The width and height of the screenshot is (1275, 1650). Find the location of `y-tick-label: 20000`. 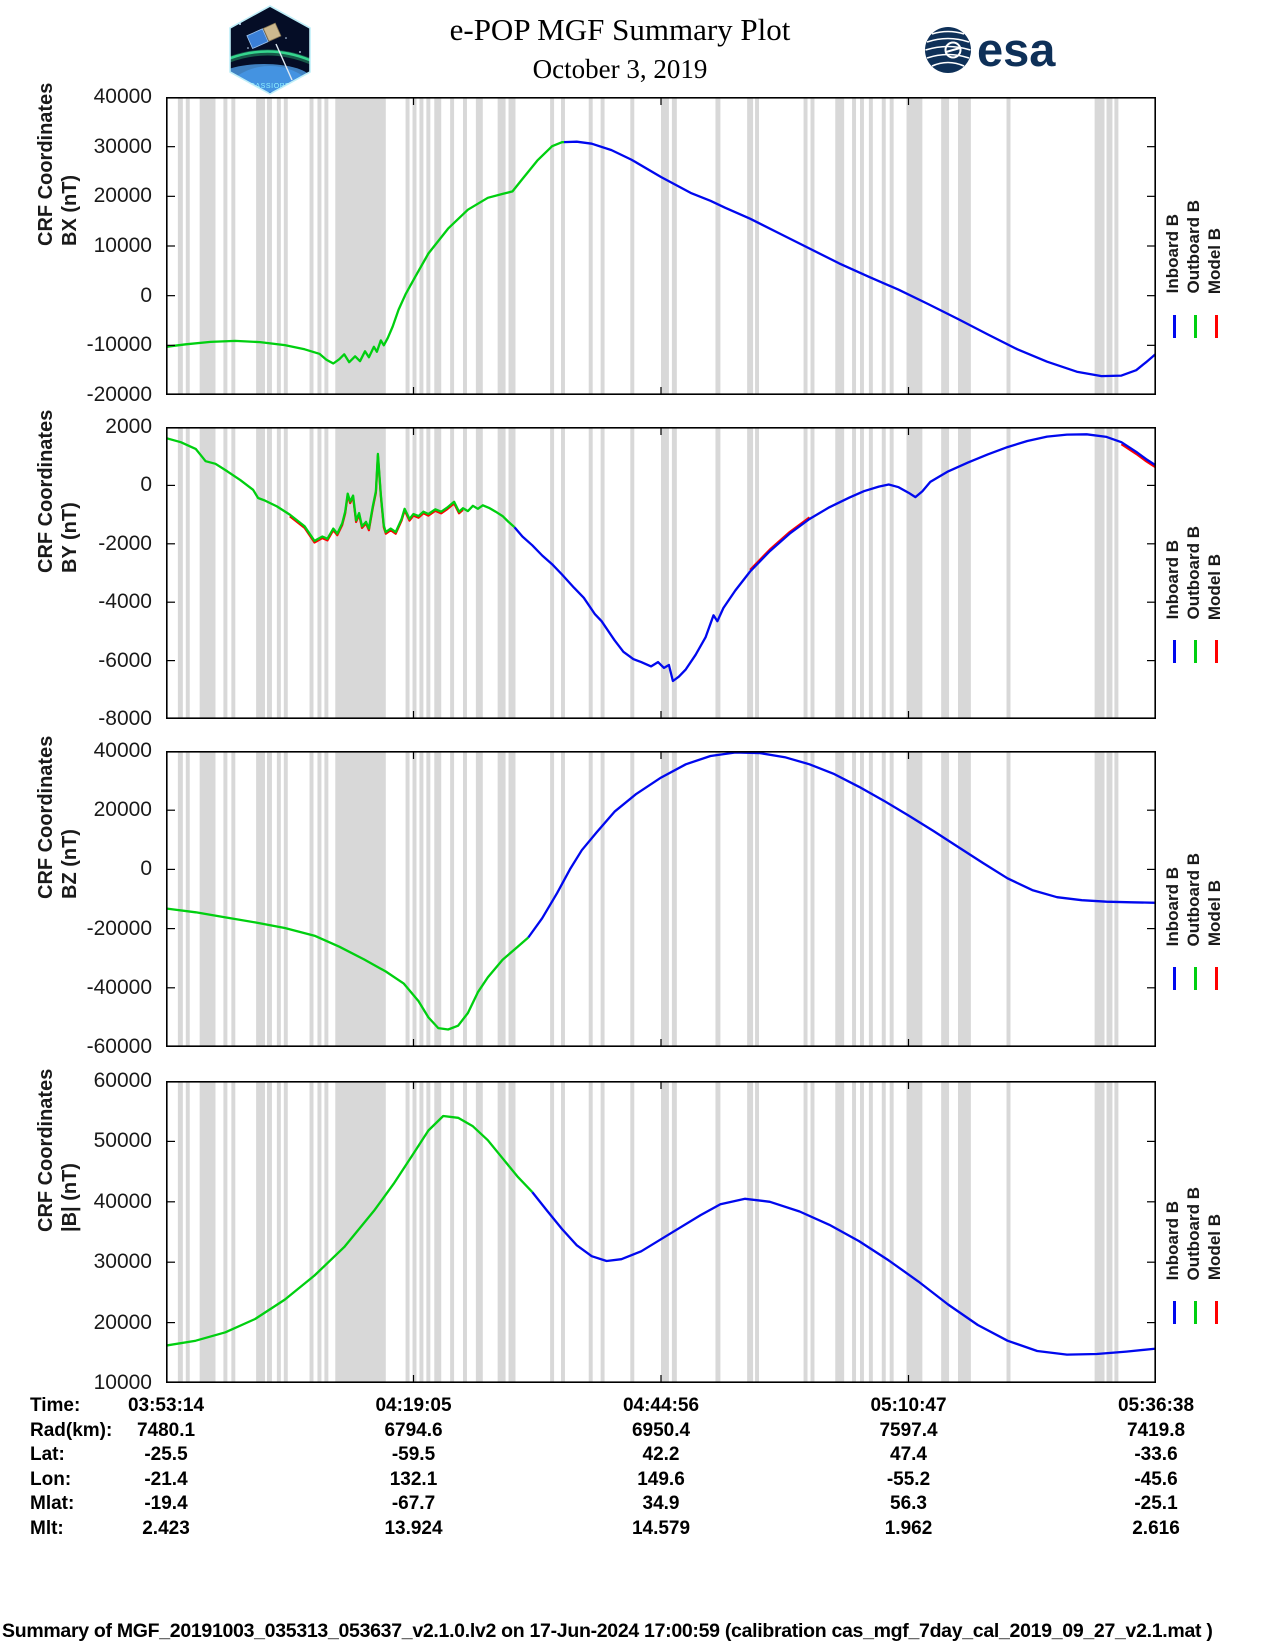

y-tick-label: 20000 is located at coordinates (122, 810).